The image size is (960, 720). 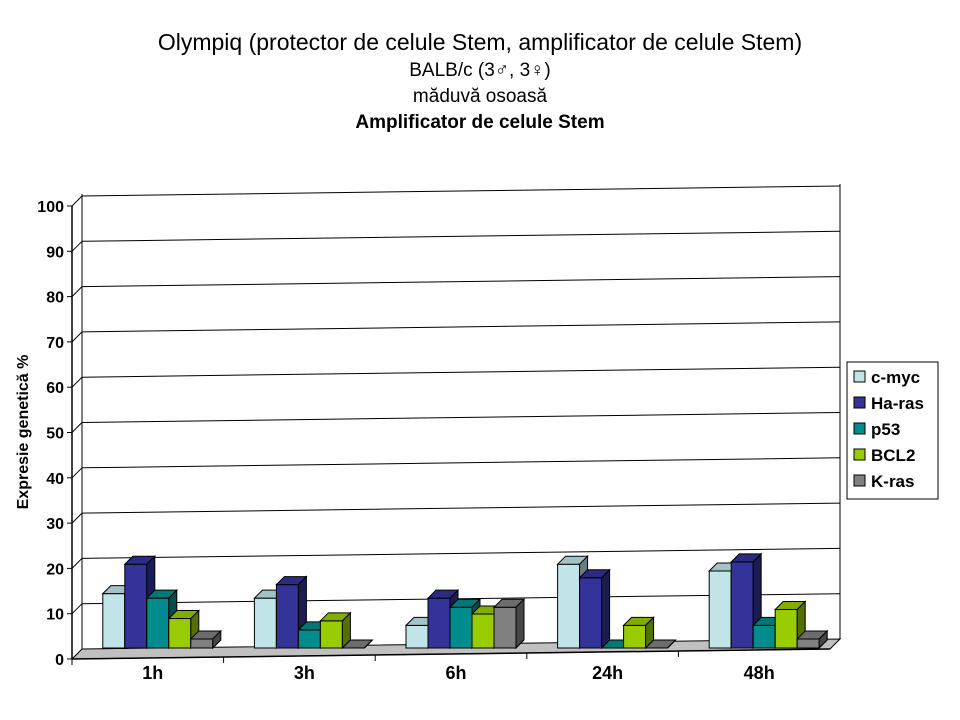 I want to click on legend-item-Ha-ras: Ha-ras, so click(x=888, y=403).